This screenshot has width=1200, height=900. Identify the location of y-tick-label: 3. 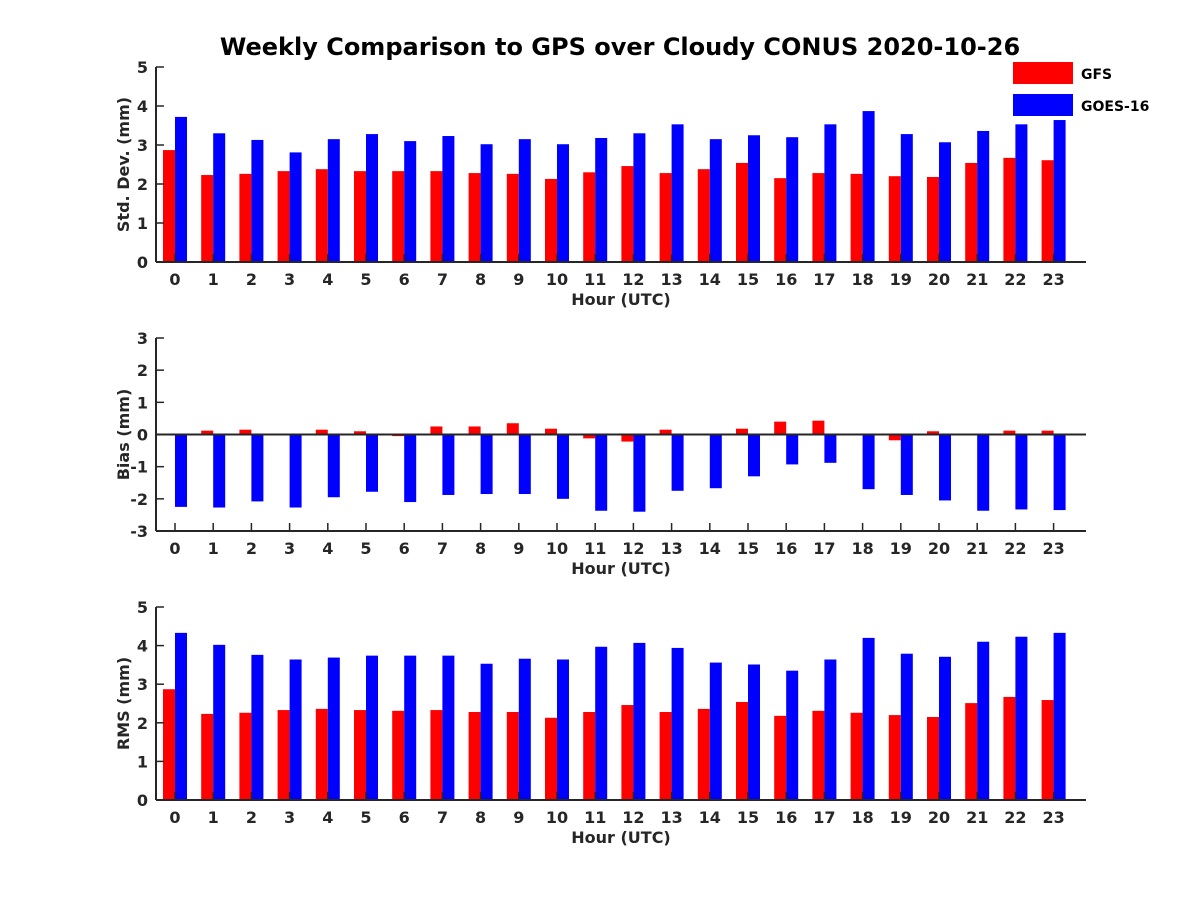
(142, 145).